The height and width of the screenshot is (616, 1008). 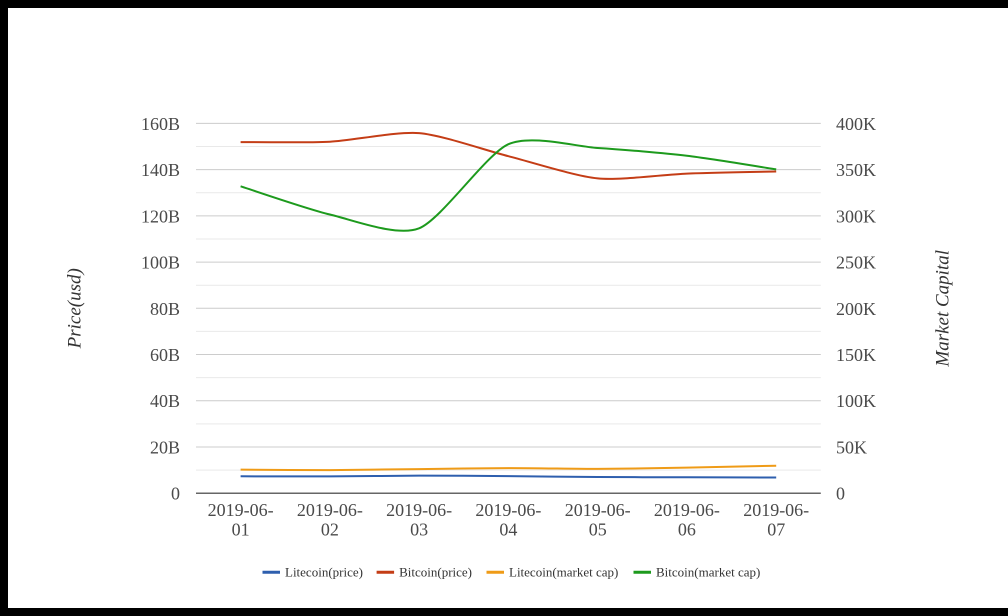 I want to click on svg-text: 06, so click(x=687, y=530).